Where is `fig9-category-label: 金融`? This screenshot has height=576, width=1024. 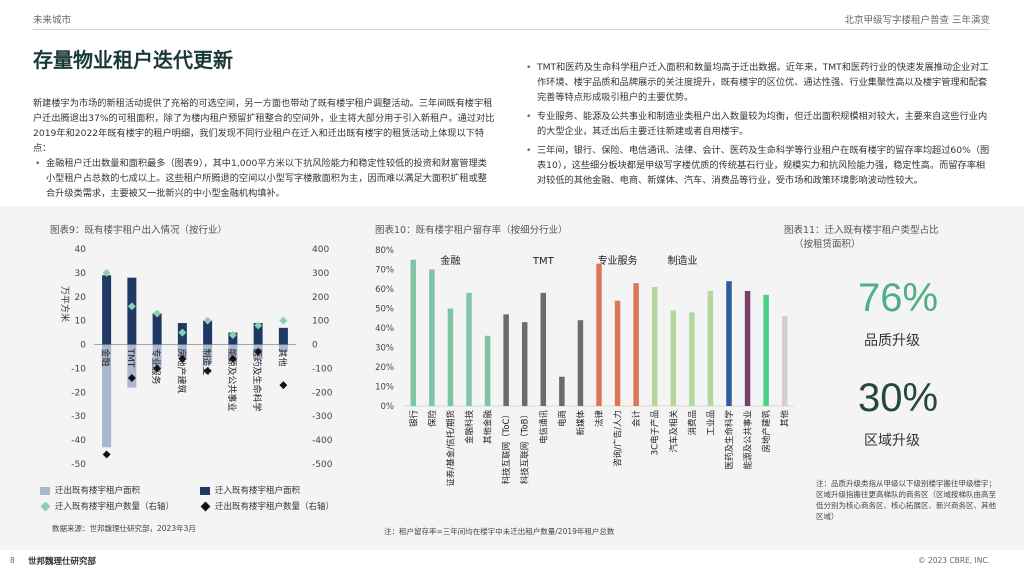
fig9-category-label: 金融 is located at coordinates (106, 358).